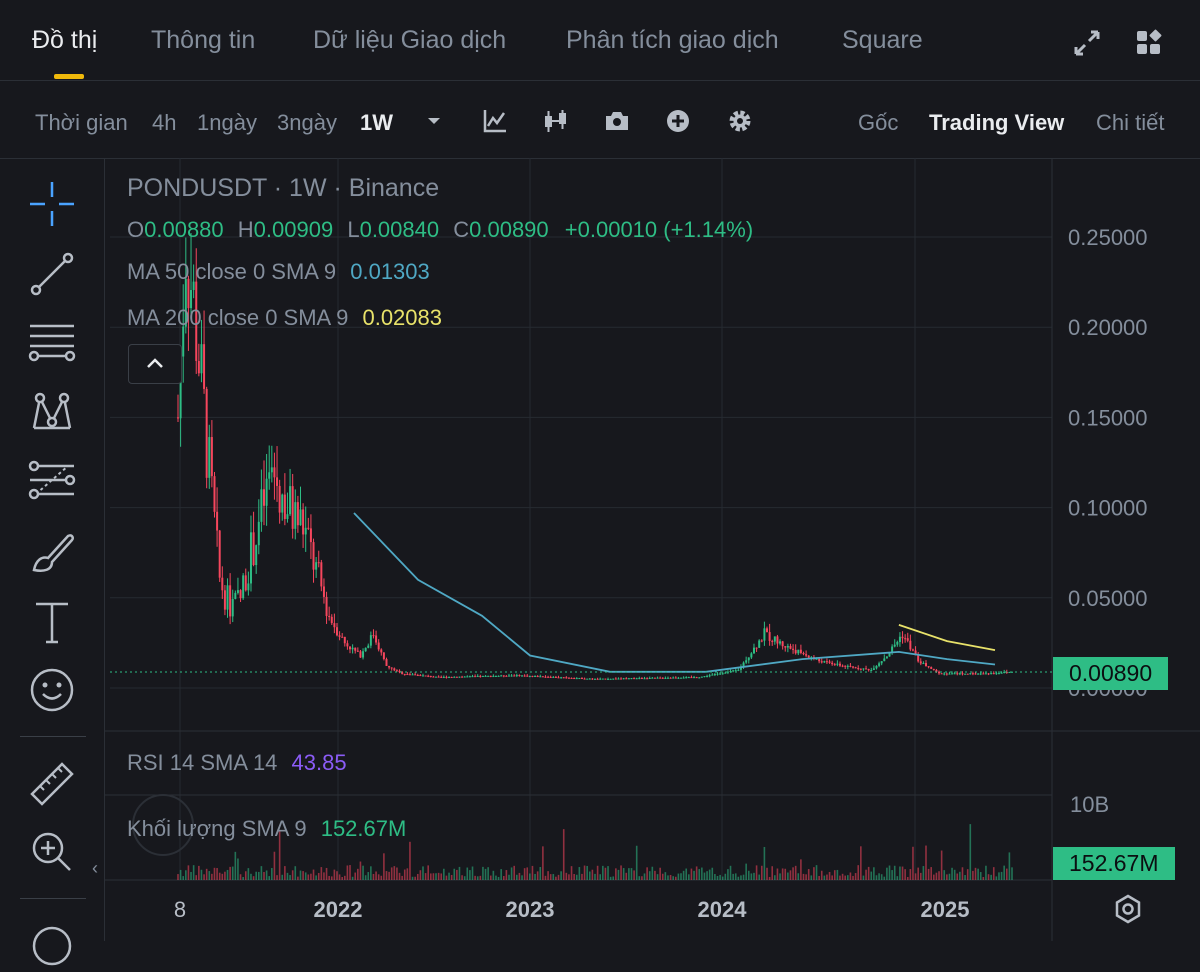 This screenshot has width=1200, height=972. Describe the element at coordinates (52, 852) in the screenshot. I see `zoom-in-icon` at that location.